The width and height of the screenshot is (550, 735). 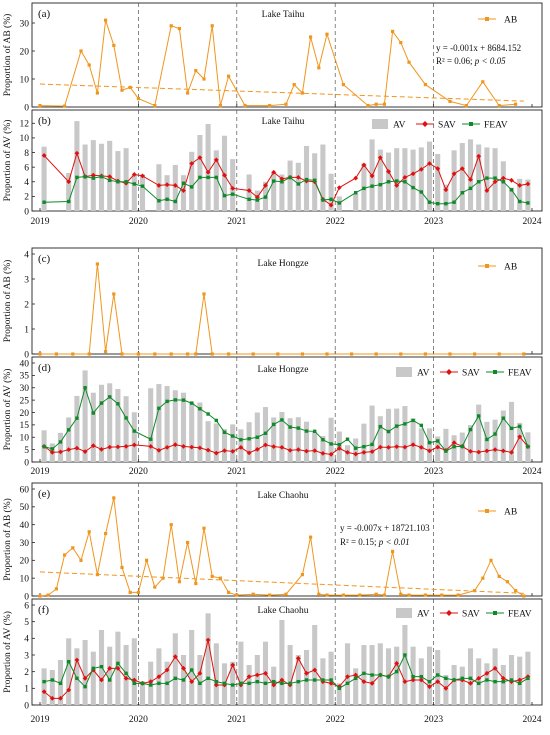 What do you see at coordinates (286, 669) in the screenshot?
I see `sav-series-line` at bounding box center [286, 669].